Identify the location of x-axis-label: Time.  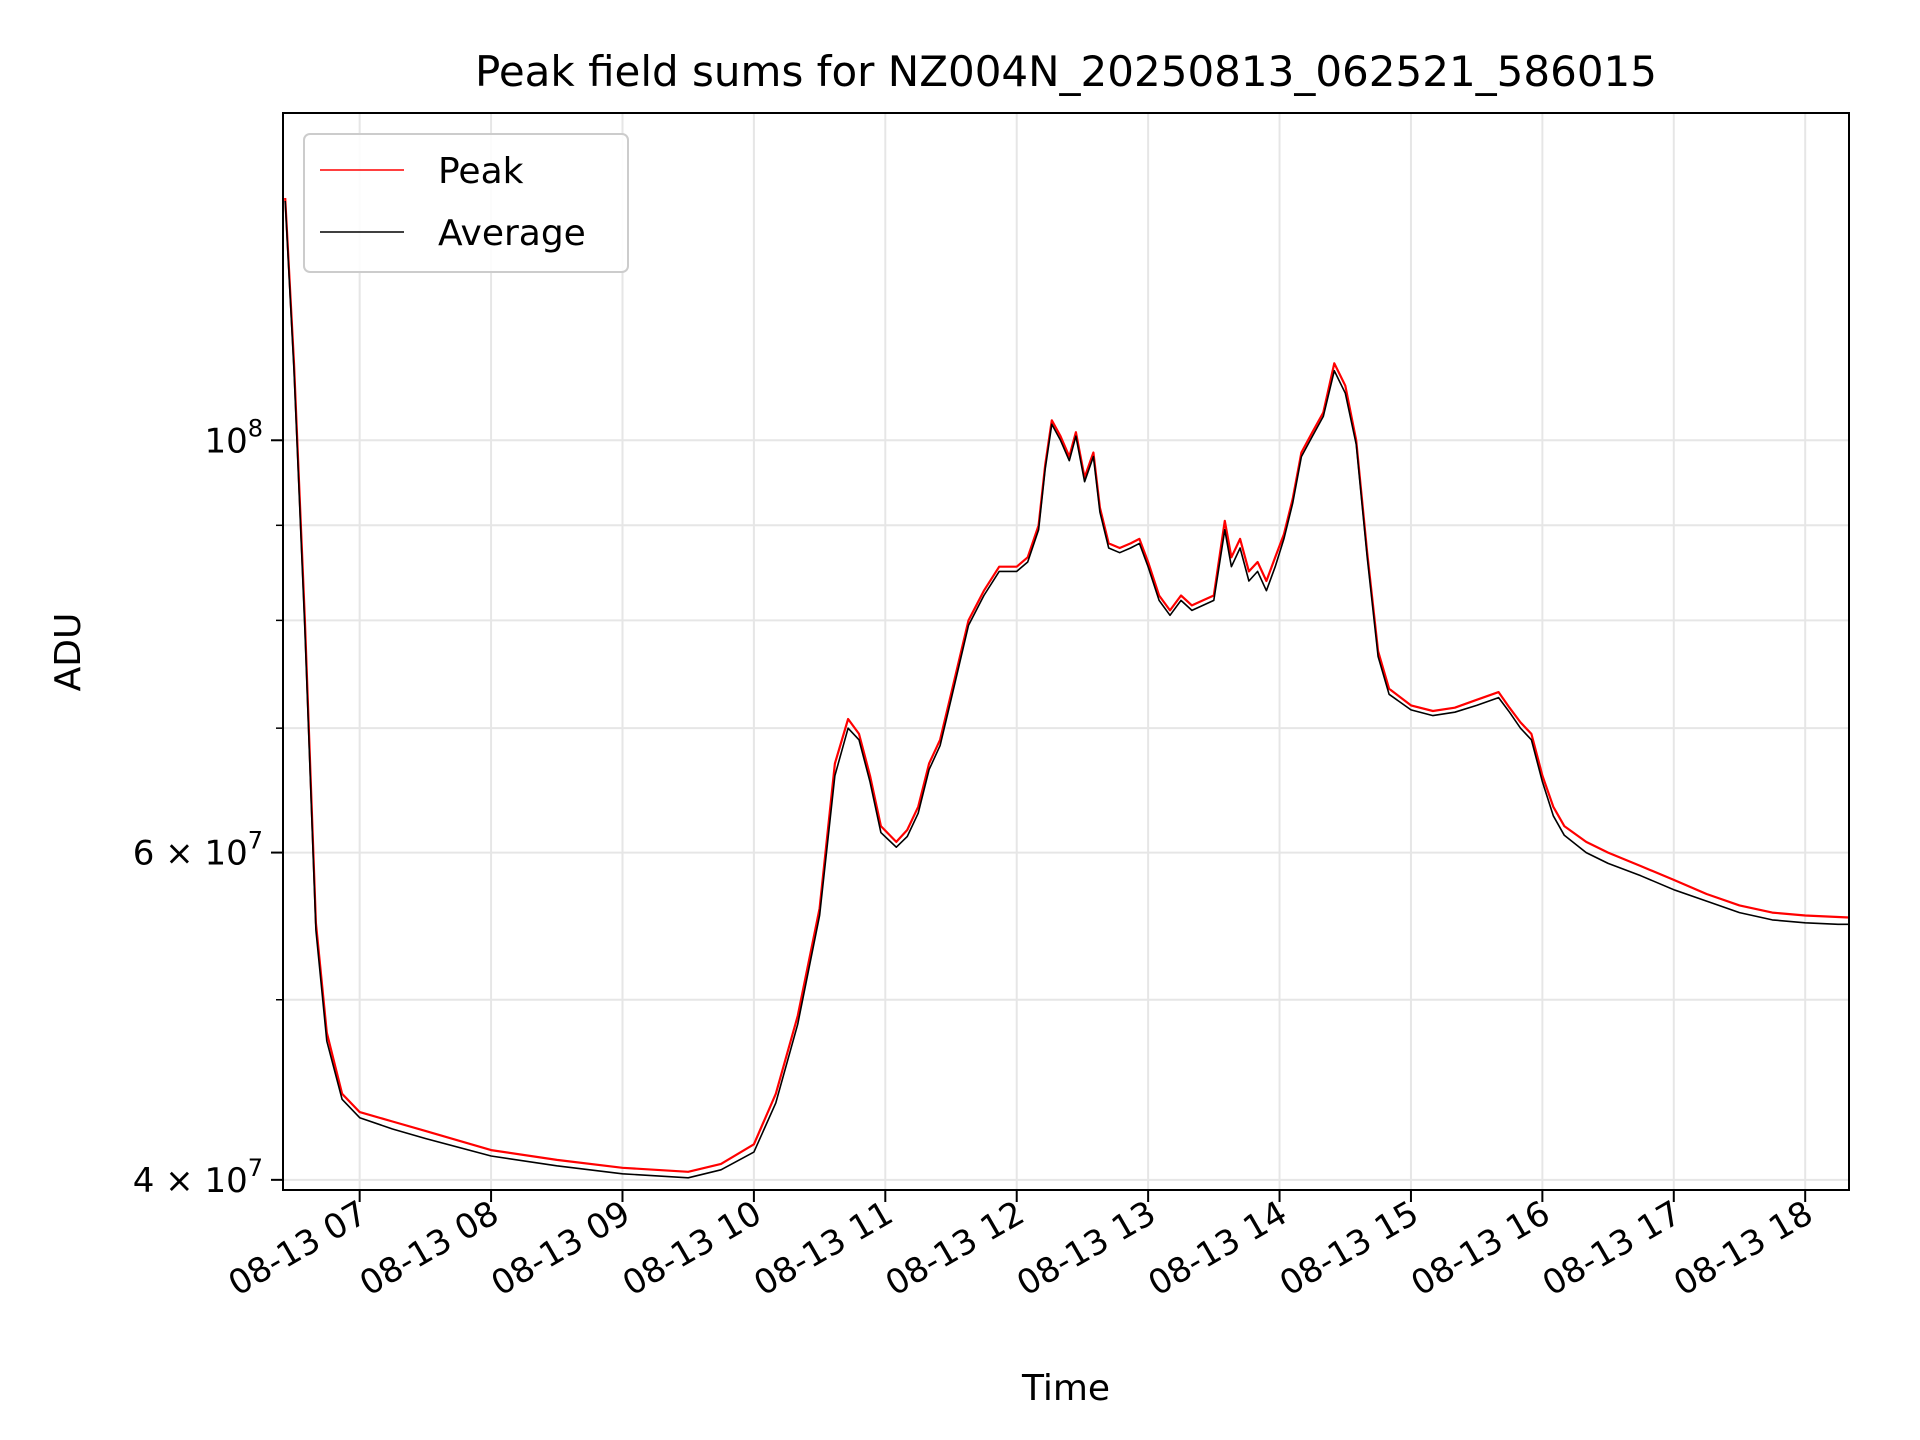
(1065, 1388).